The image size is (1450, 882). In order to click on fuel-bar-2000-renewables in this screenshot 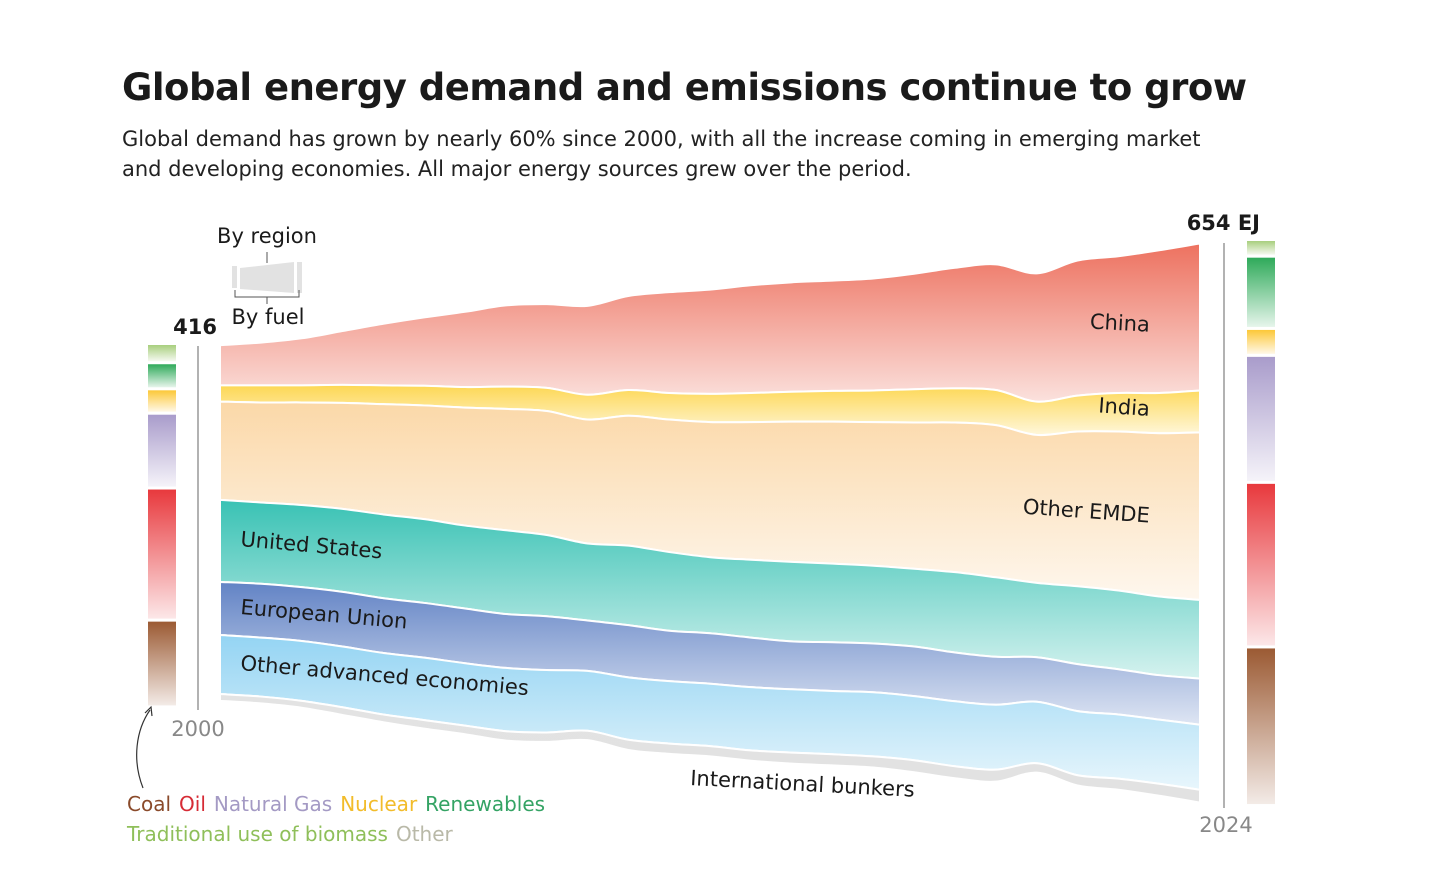, I will do `click(162, 376)`.